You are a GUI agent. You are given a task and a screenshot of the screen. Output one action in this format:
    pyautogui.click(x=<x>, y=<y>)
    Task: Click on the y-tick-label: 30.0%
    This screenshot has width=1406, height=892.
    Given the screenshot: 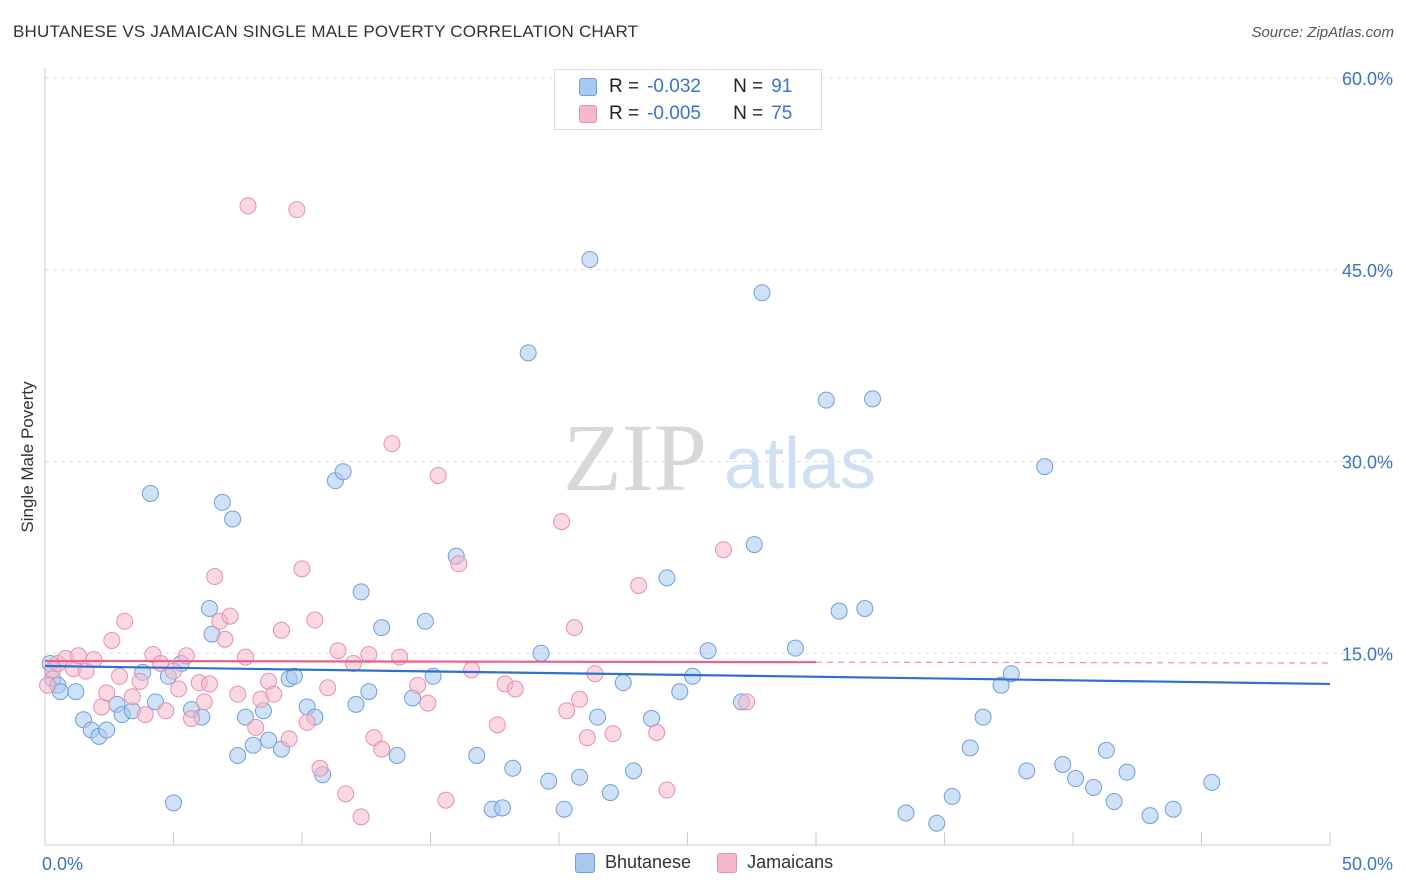 What is the action you would take?
    pyautogui.click(x=1367, y=463)
    